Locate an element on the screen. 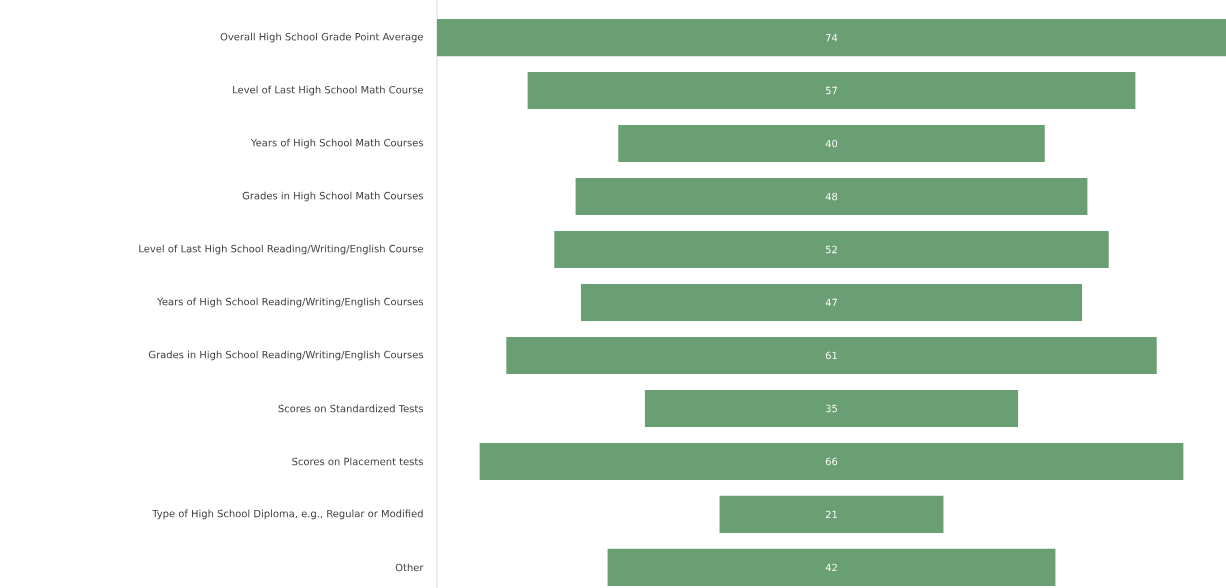 Image resolution: width=1226 pixels, height=588 pixels. data-label: 47 is located at coordinates (831, 302).